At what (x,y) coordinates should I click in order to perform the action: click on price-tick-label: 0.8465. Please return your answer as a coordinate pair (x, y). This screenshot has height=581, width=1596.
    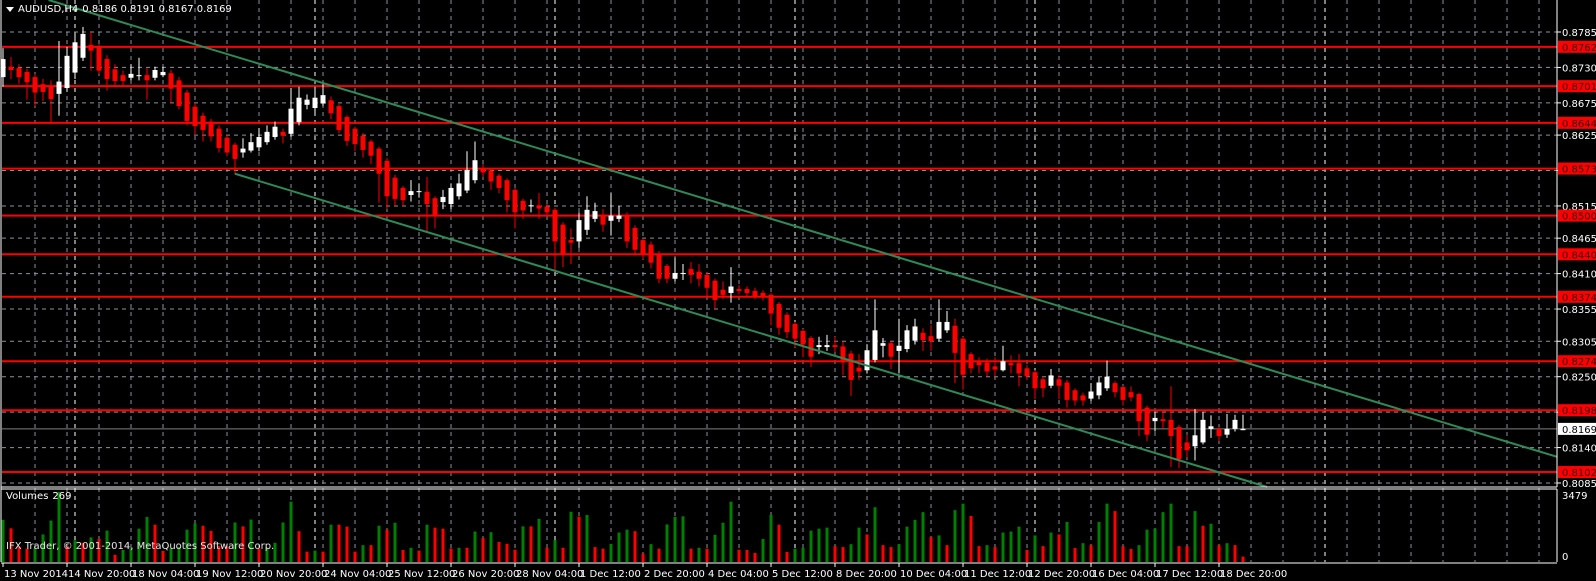
    Looking at the image, I should click on (1579, 239).